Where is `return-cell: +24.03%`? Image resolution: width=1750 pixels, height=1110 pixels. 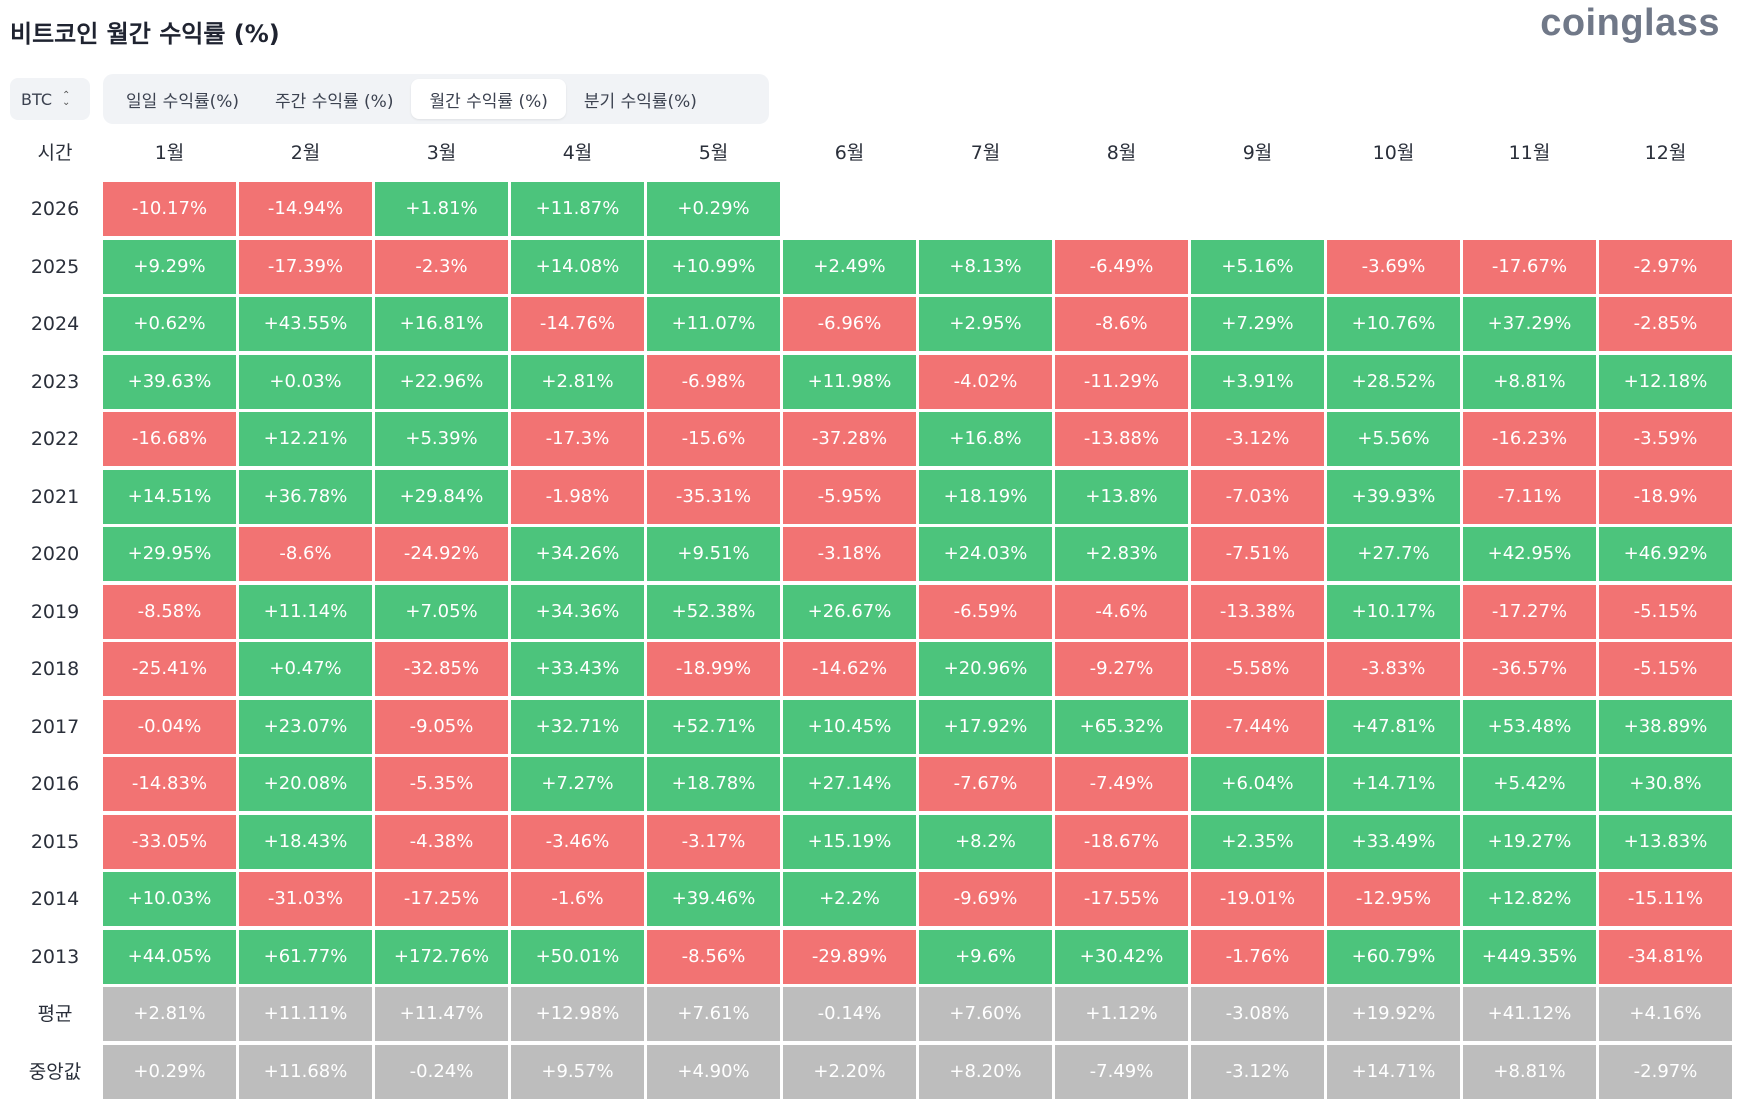 return-cell: +24.03% is located at coordinates (985, 554).